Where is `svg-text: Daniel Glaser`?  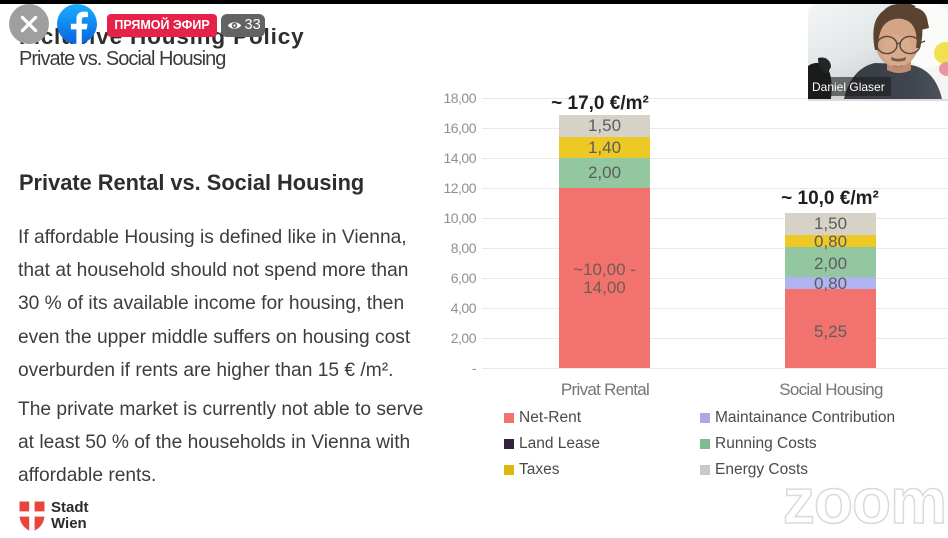 svg-text: Daniel Glaser is located at coordinates (848, 87).